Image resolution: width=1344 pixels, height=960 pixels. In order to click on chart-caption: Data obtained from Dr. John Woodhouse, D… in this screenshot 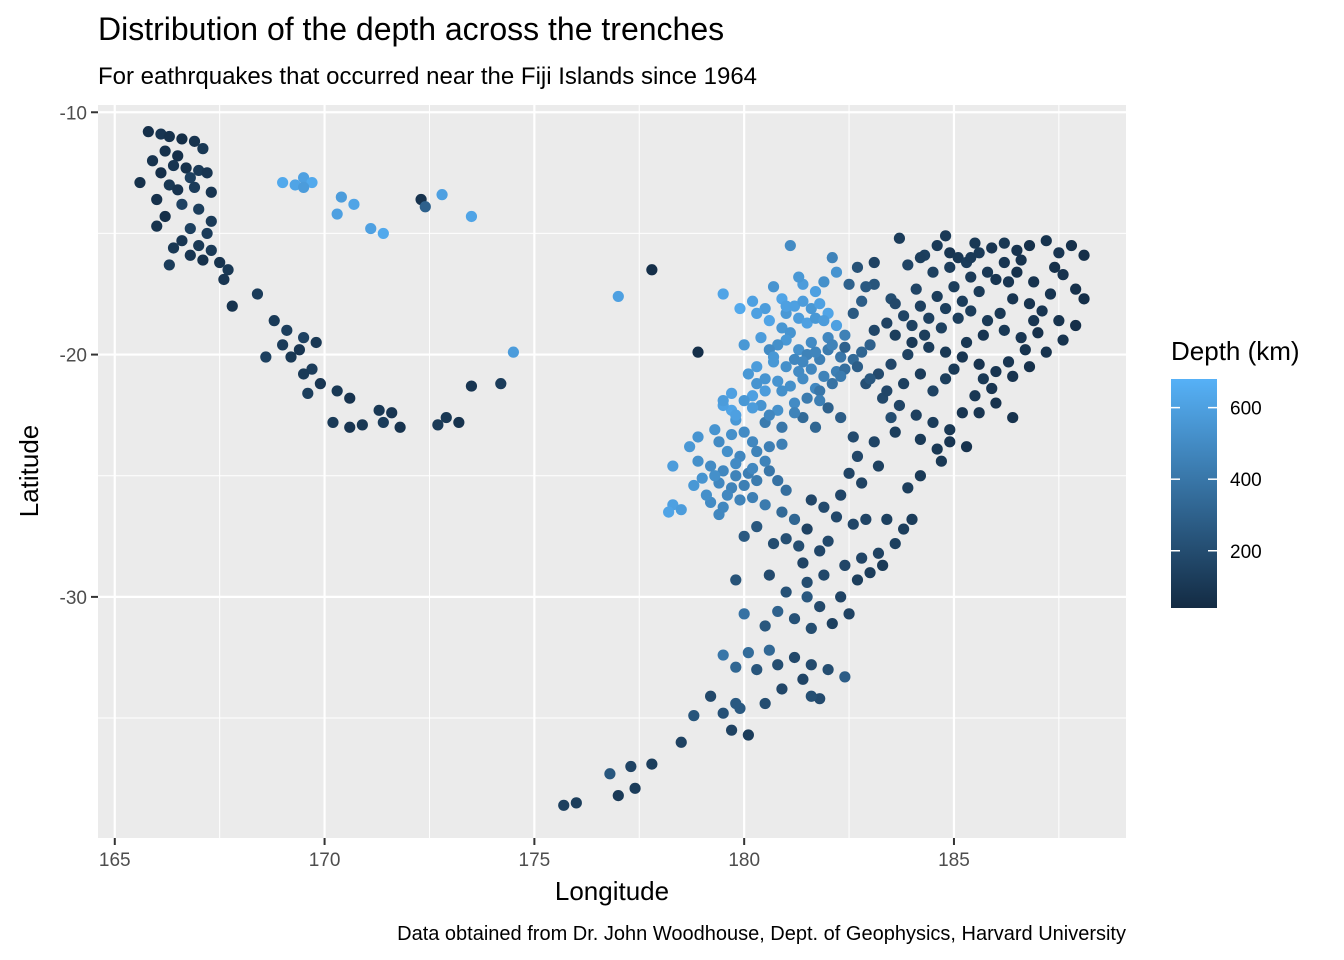, I will do `click(761, 934)`.